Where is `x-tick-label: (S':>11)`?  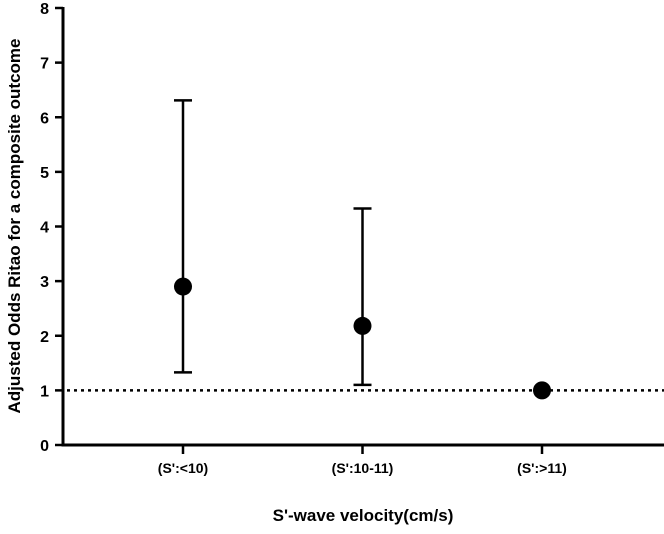
x-tick-label: (S':>11) is located at coordinates (542, 468).